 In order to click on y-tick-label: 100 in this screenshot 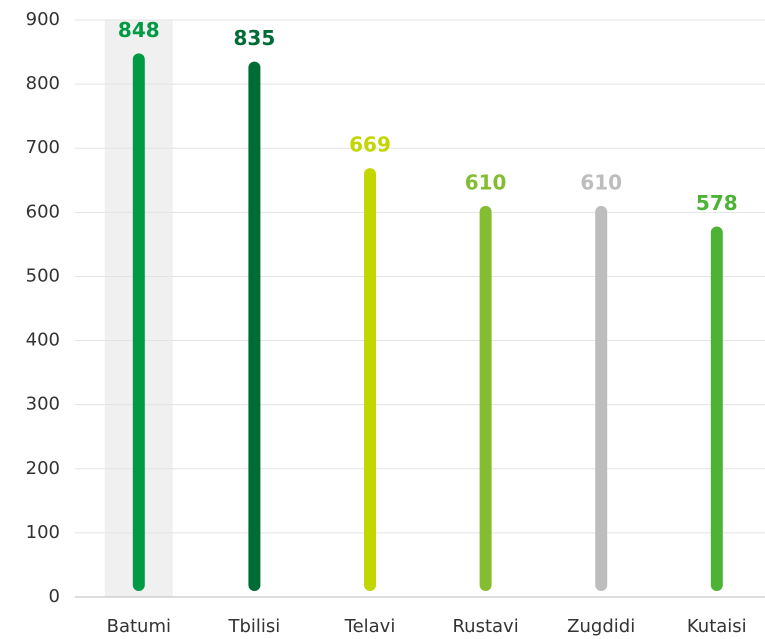, I will do `click(43, 532)`.